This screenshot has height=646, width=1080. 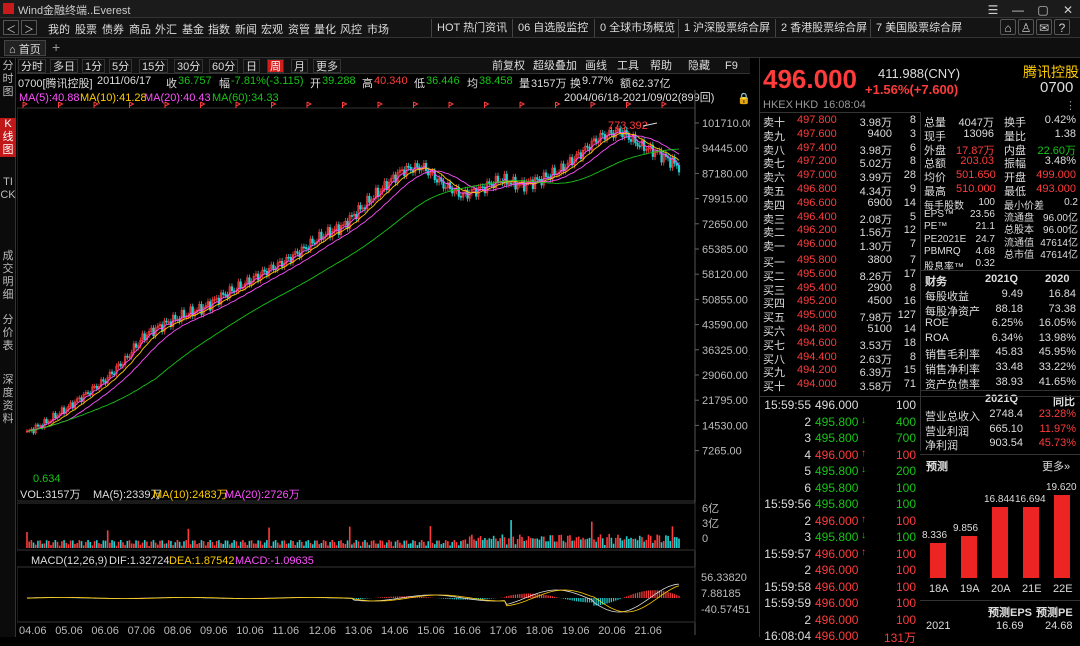 I want to click on workspace-tab: HOT 热门资讯, so click(x=471, y=28).